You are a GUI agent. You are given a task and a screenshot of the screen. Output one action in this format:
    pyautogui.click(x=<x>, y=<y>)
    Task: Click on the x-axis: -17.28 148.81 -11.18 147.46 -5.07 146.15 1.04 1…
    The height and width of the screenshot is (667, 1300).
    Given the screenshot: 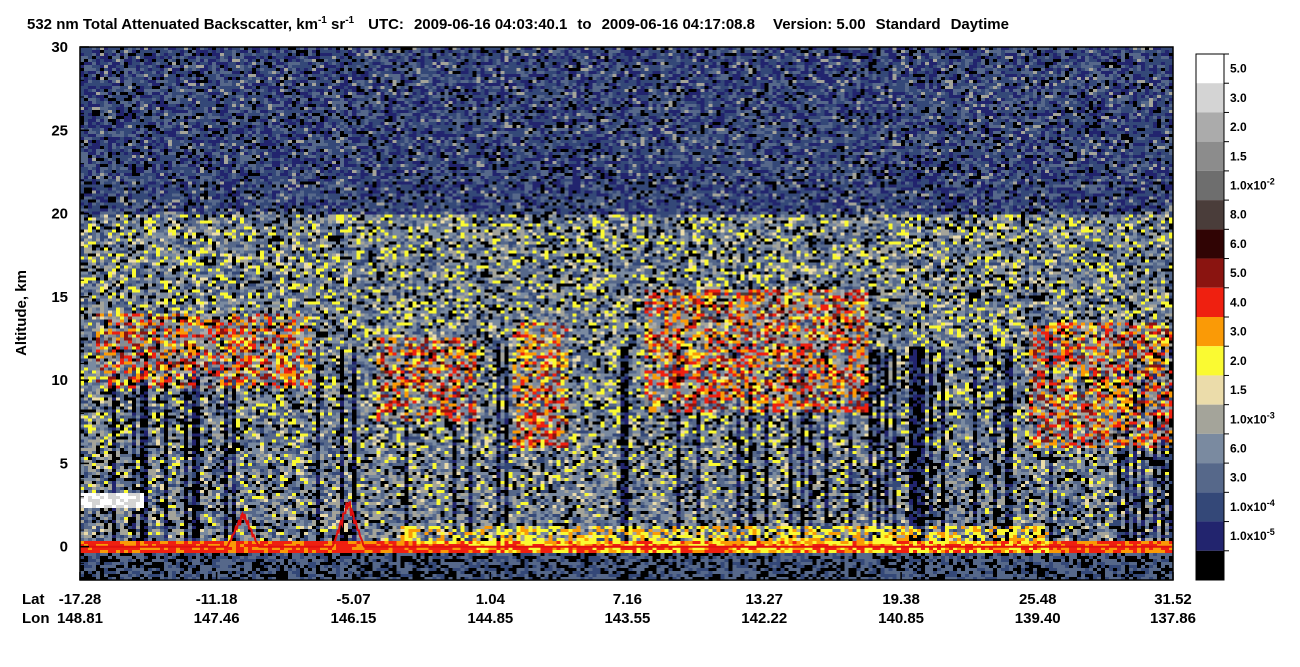 What is the action you would take?
    pyautogui.click(x=626, y=599)
    